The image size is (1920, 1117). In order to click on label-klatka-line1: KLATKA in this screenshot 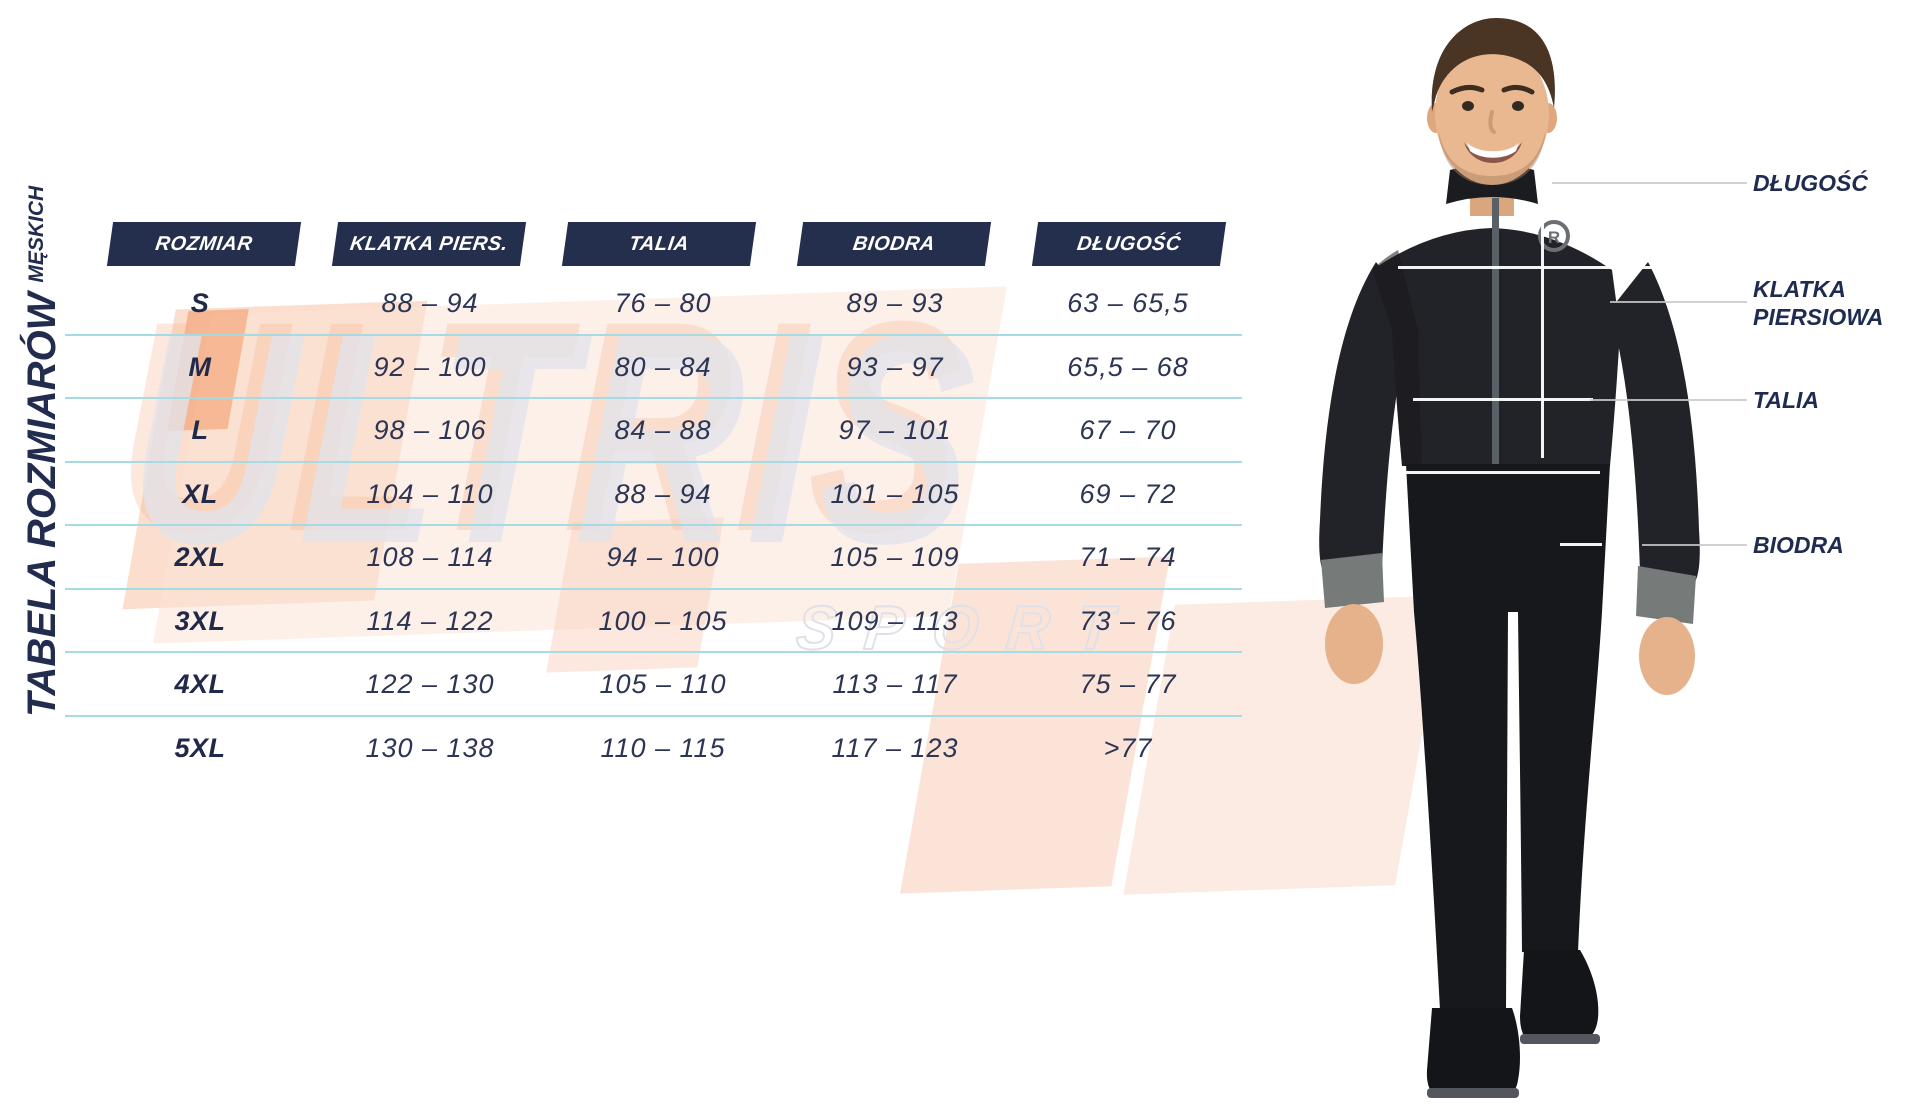, I will do `click(1799, 289)`.